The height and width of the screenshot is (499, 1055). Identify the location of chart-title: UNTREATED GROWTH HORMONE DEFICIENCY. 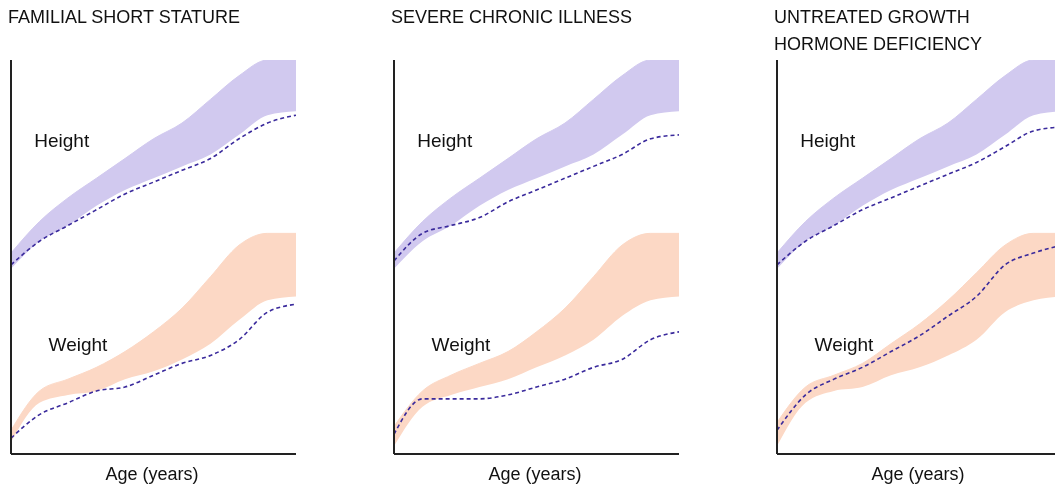
(878, 31).